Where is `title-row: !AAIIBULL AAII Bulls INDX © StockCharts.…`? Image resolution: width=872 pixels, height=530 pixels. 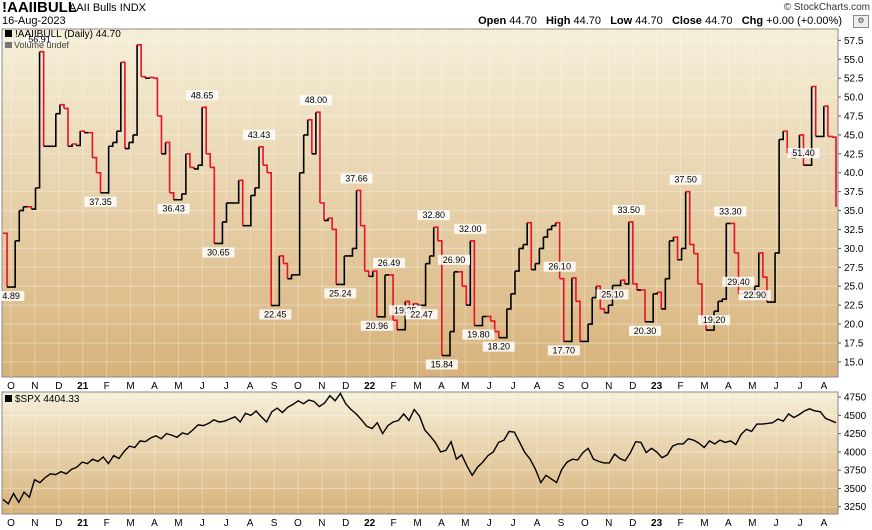 title-row: !AAIIBULL AAII Bulls INDX © StockCharts.… is located at coordinates (436, 8).